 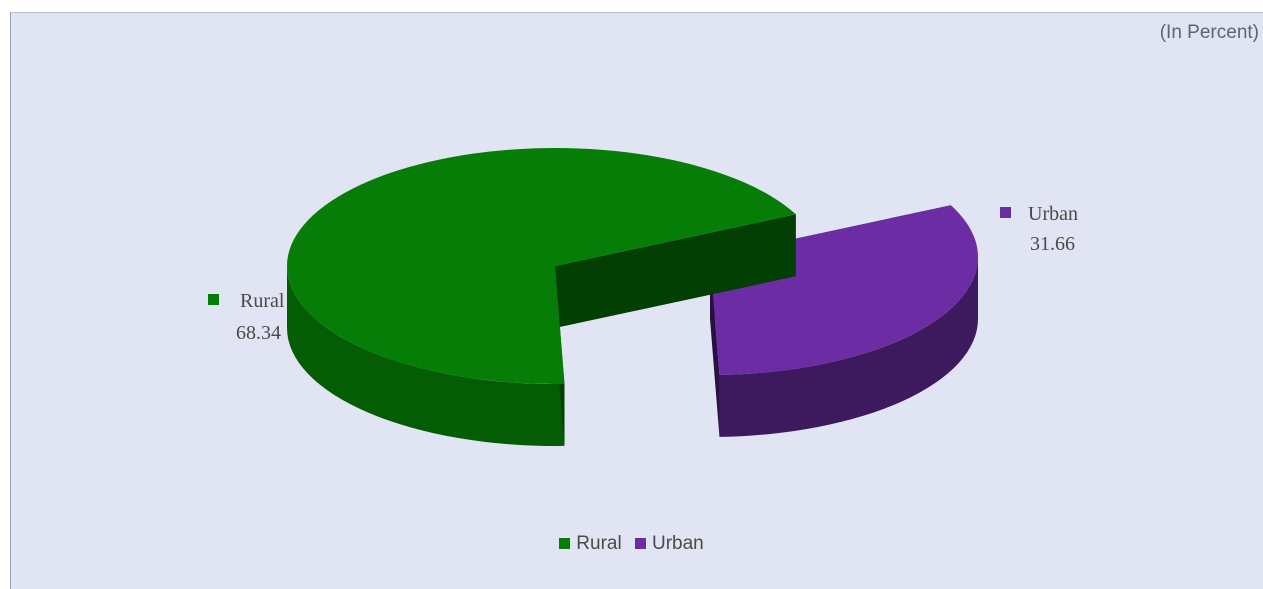 I want to click on unit-note: (In Percent), so click(x=1209, y=32).